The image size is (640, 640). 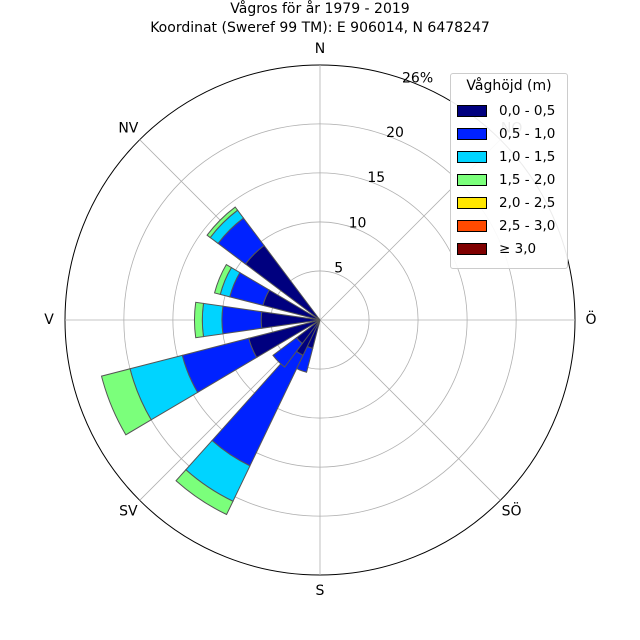 I want to click on radial-tick-label-1: 10, so click(x=358, y=223).